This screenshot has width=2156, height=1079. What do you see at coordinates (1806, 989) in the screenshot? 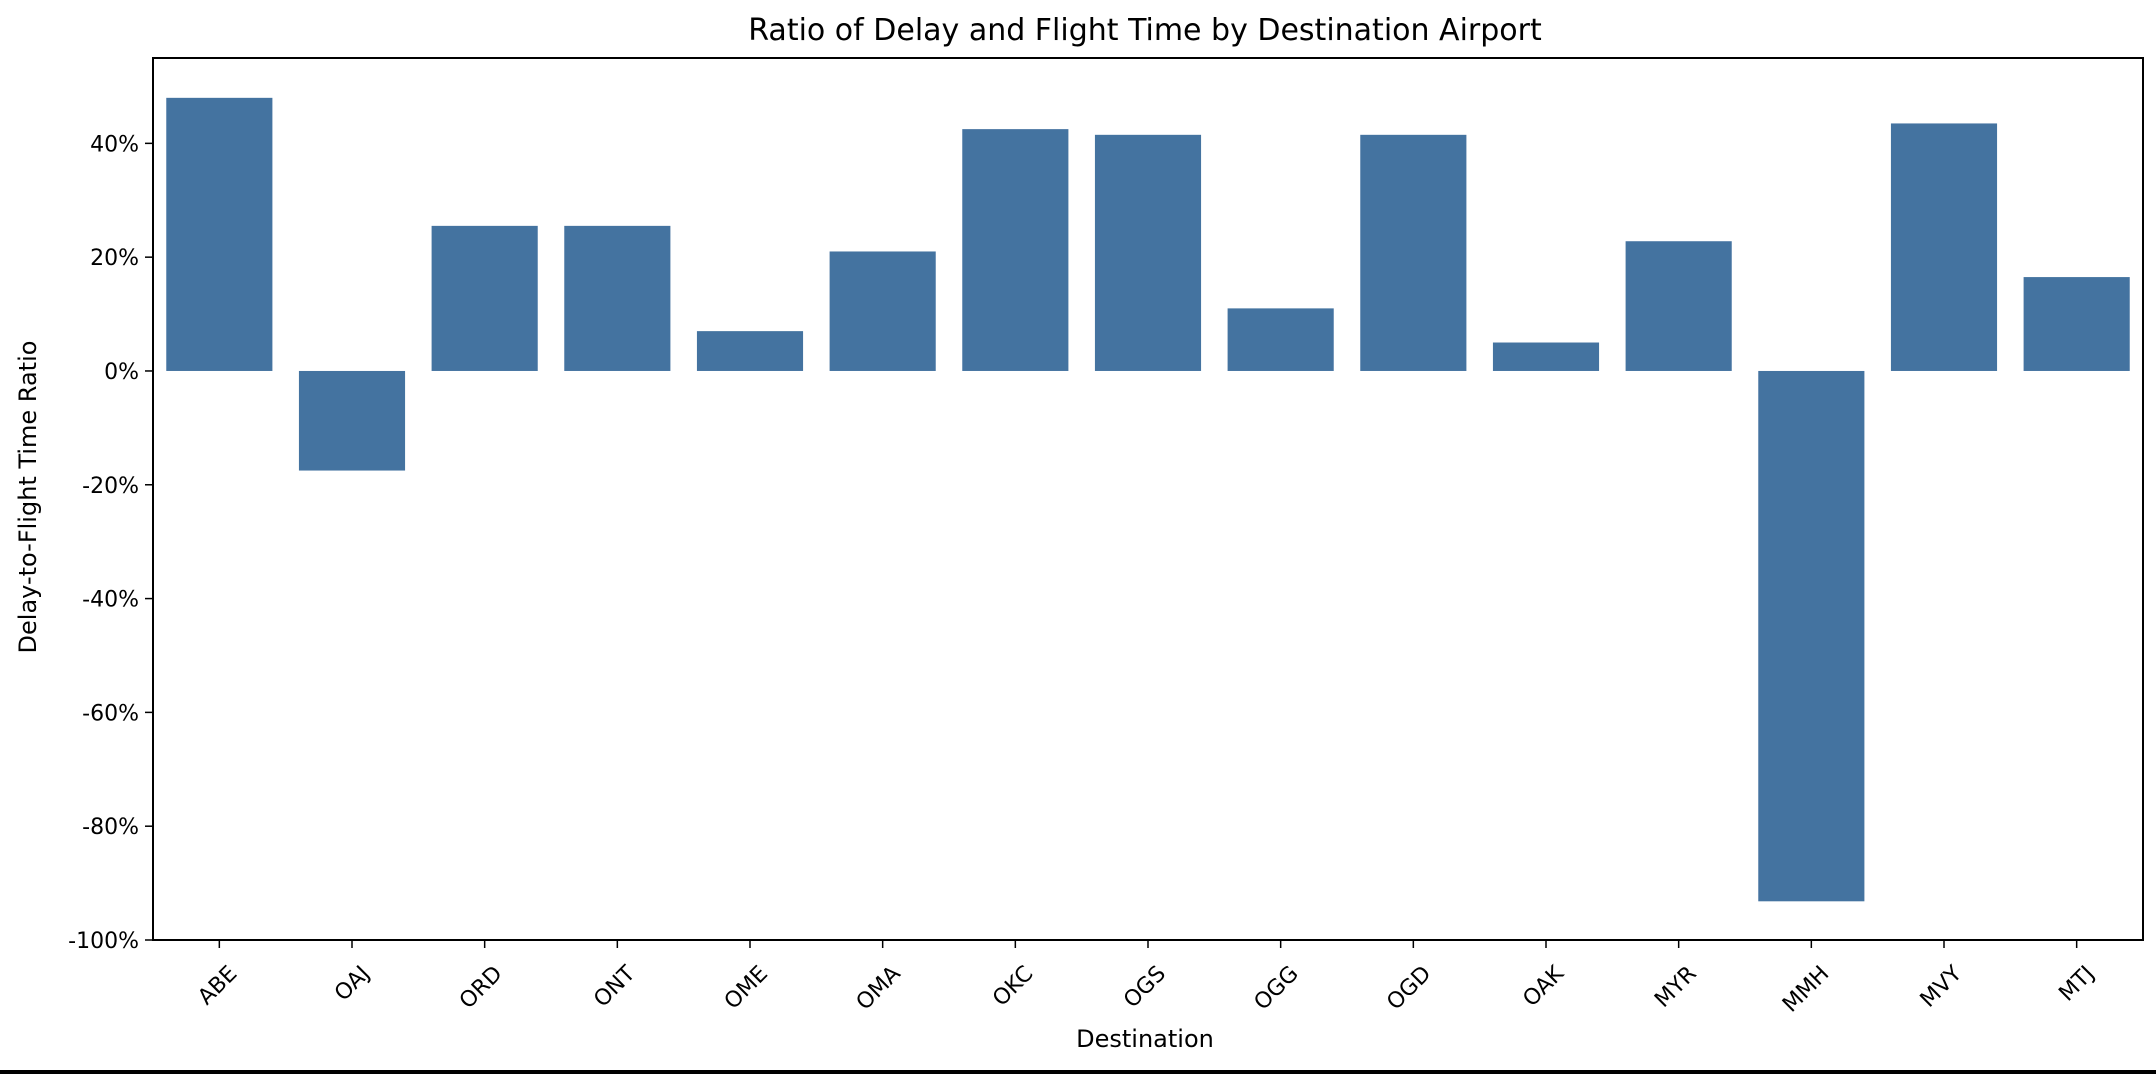
I see `x-tick-label: MMH` at bounding box center [1806, 989].